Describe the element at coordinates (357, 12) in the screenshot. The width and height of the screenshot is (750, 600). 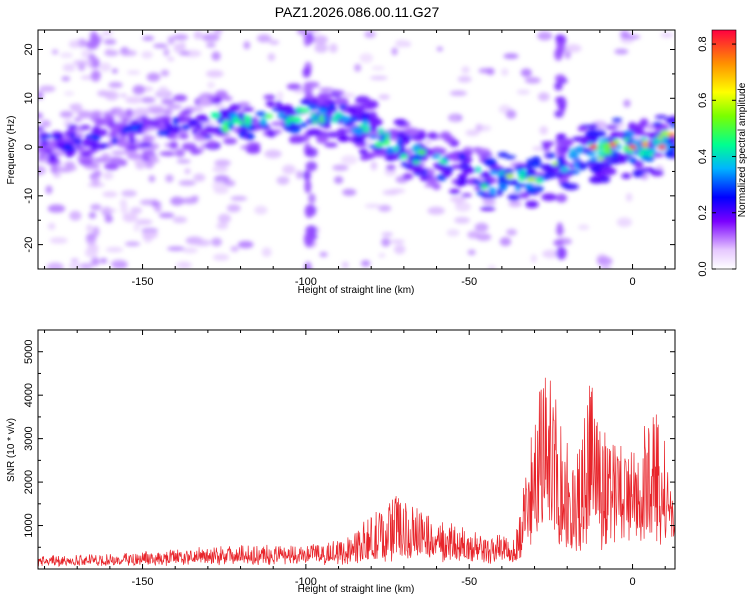
I see `chart-title: PAZ1.2026.086.00.11.G27` at that location.